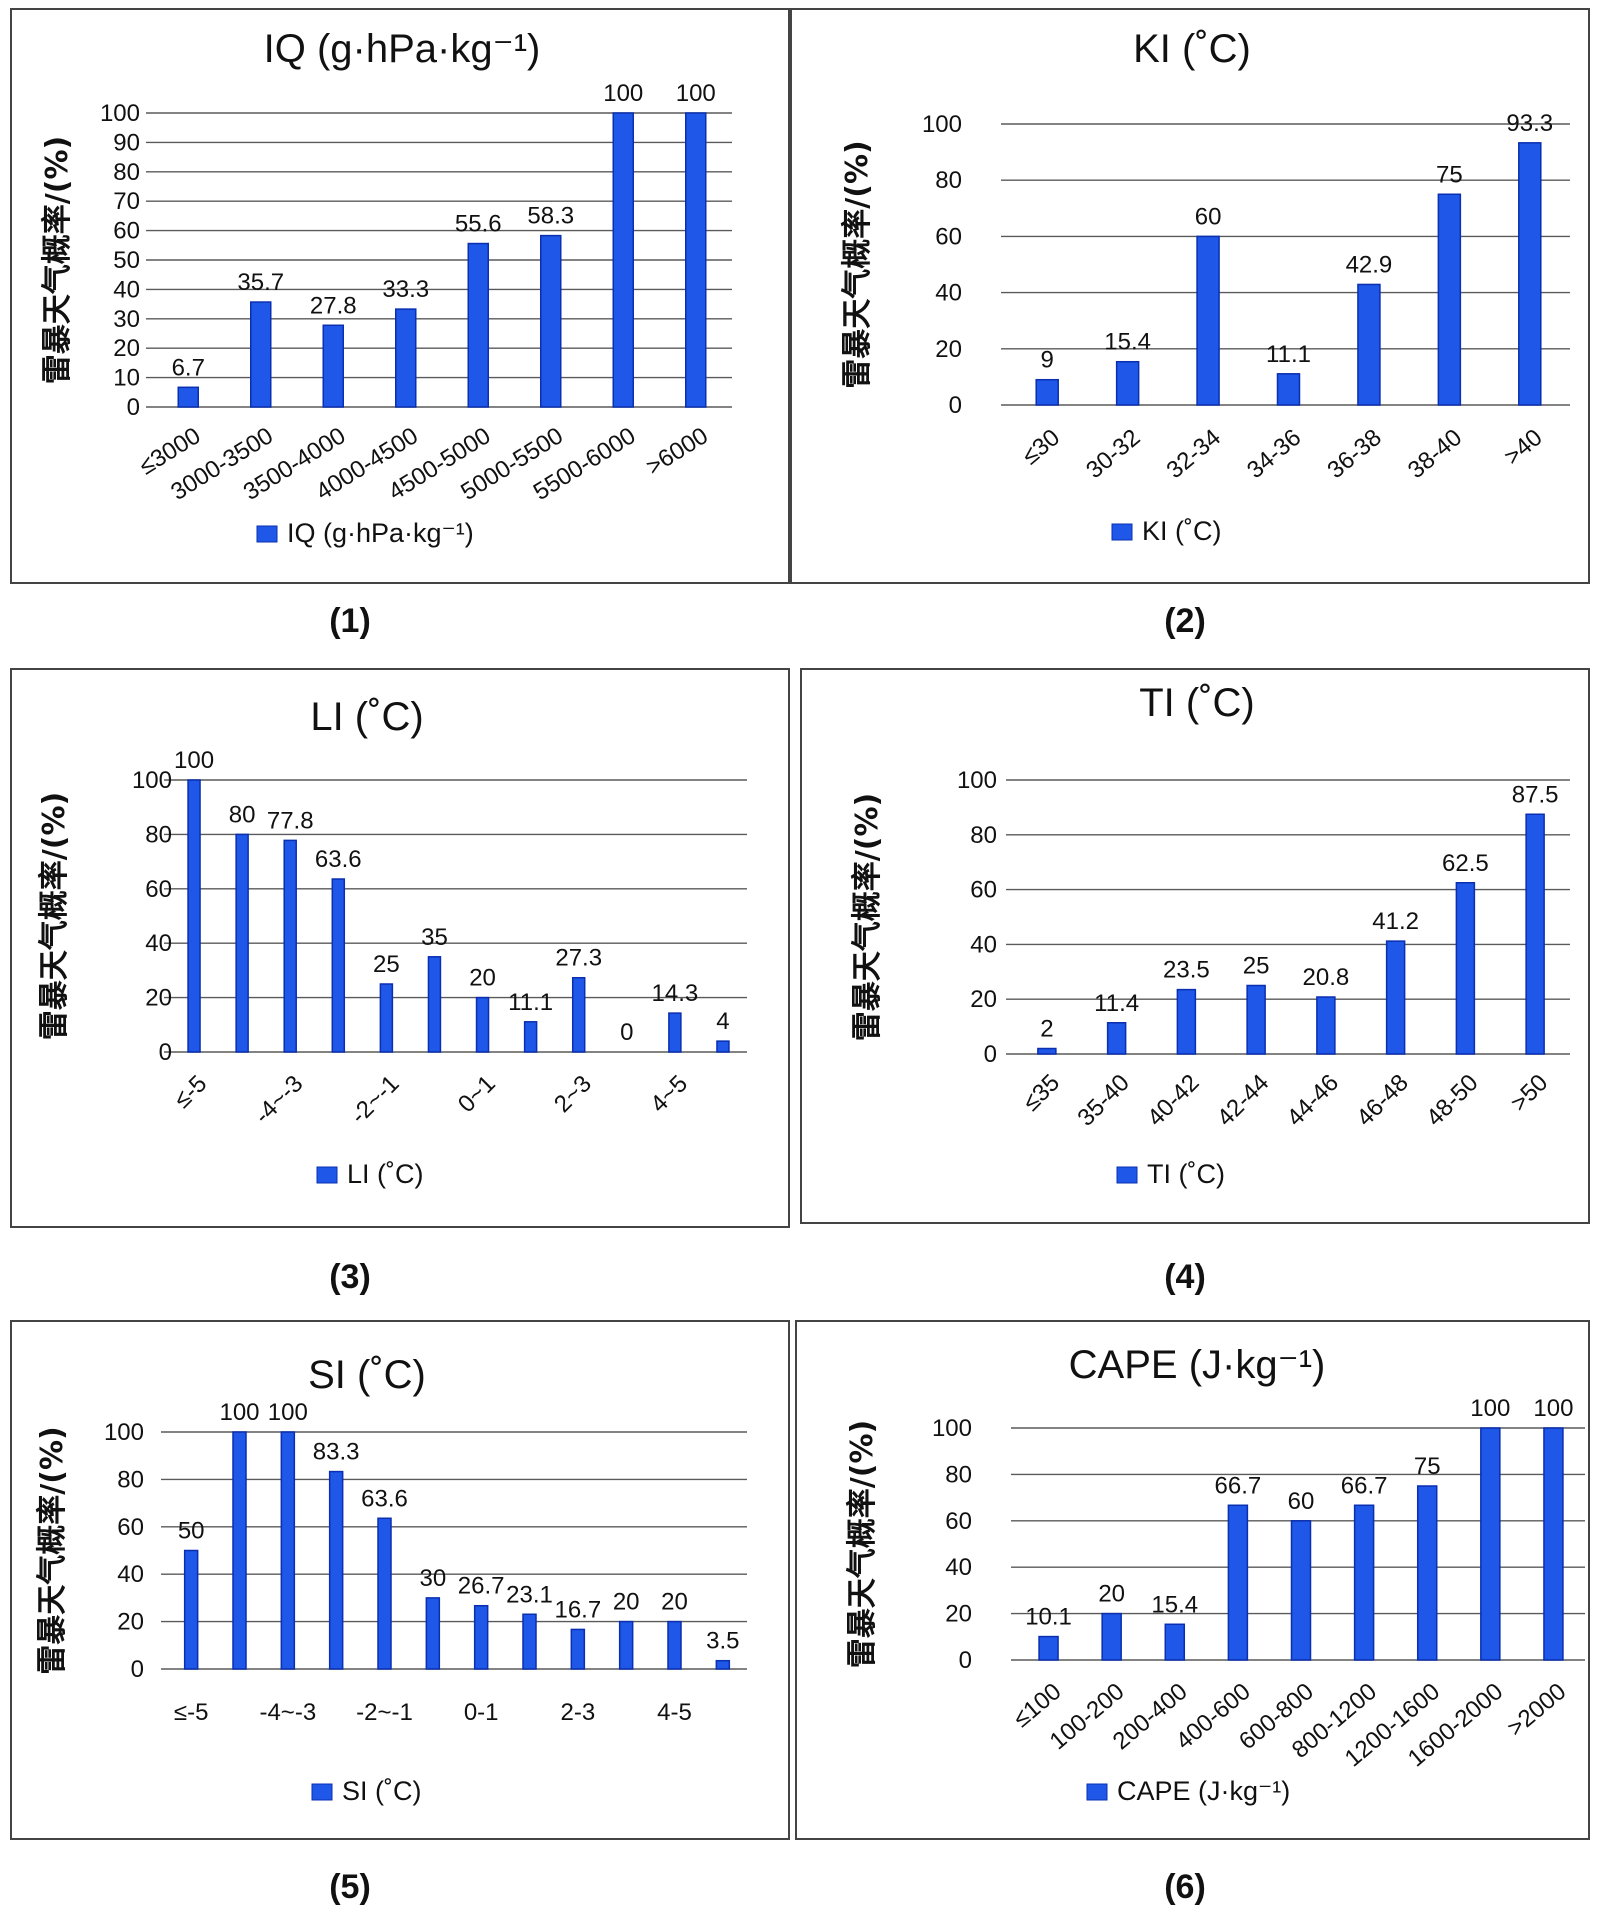 The height and width of the screenshot is (1924, 1600). Describe the element at coordinates (1523, 447) in the screenshot. I see `x-tick-label: >40` at that location.